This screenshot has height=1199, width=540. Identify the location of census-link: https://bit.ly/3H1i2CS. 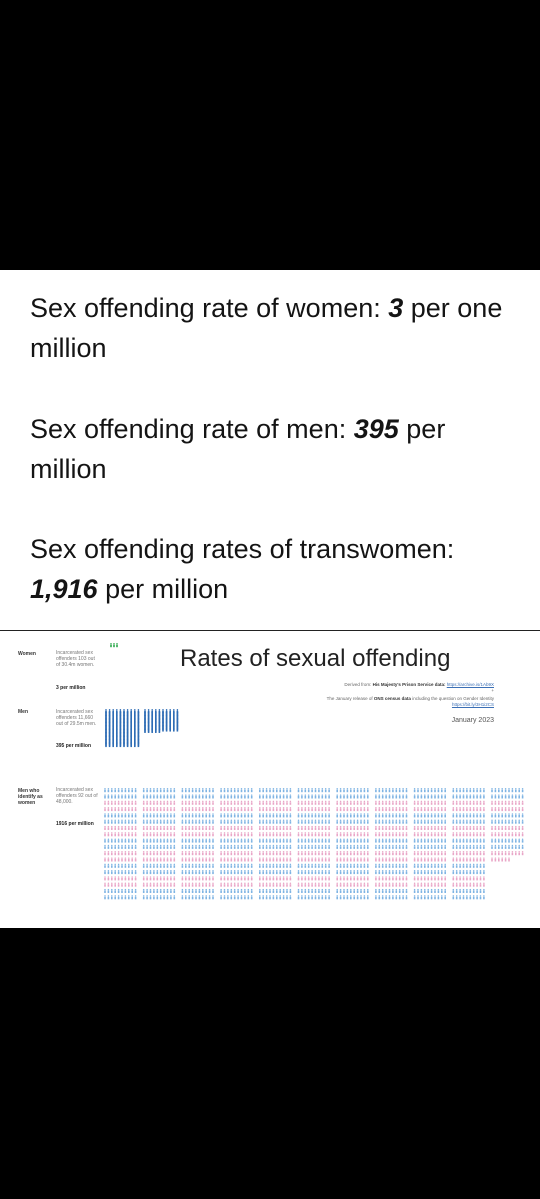
(472, 704).